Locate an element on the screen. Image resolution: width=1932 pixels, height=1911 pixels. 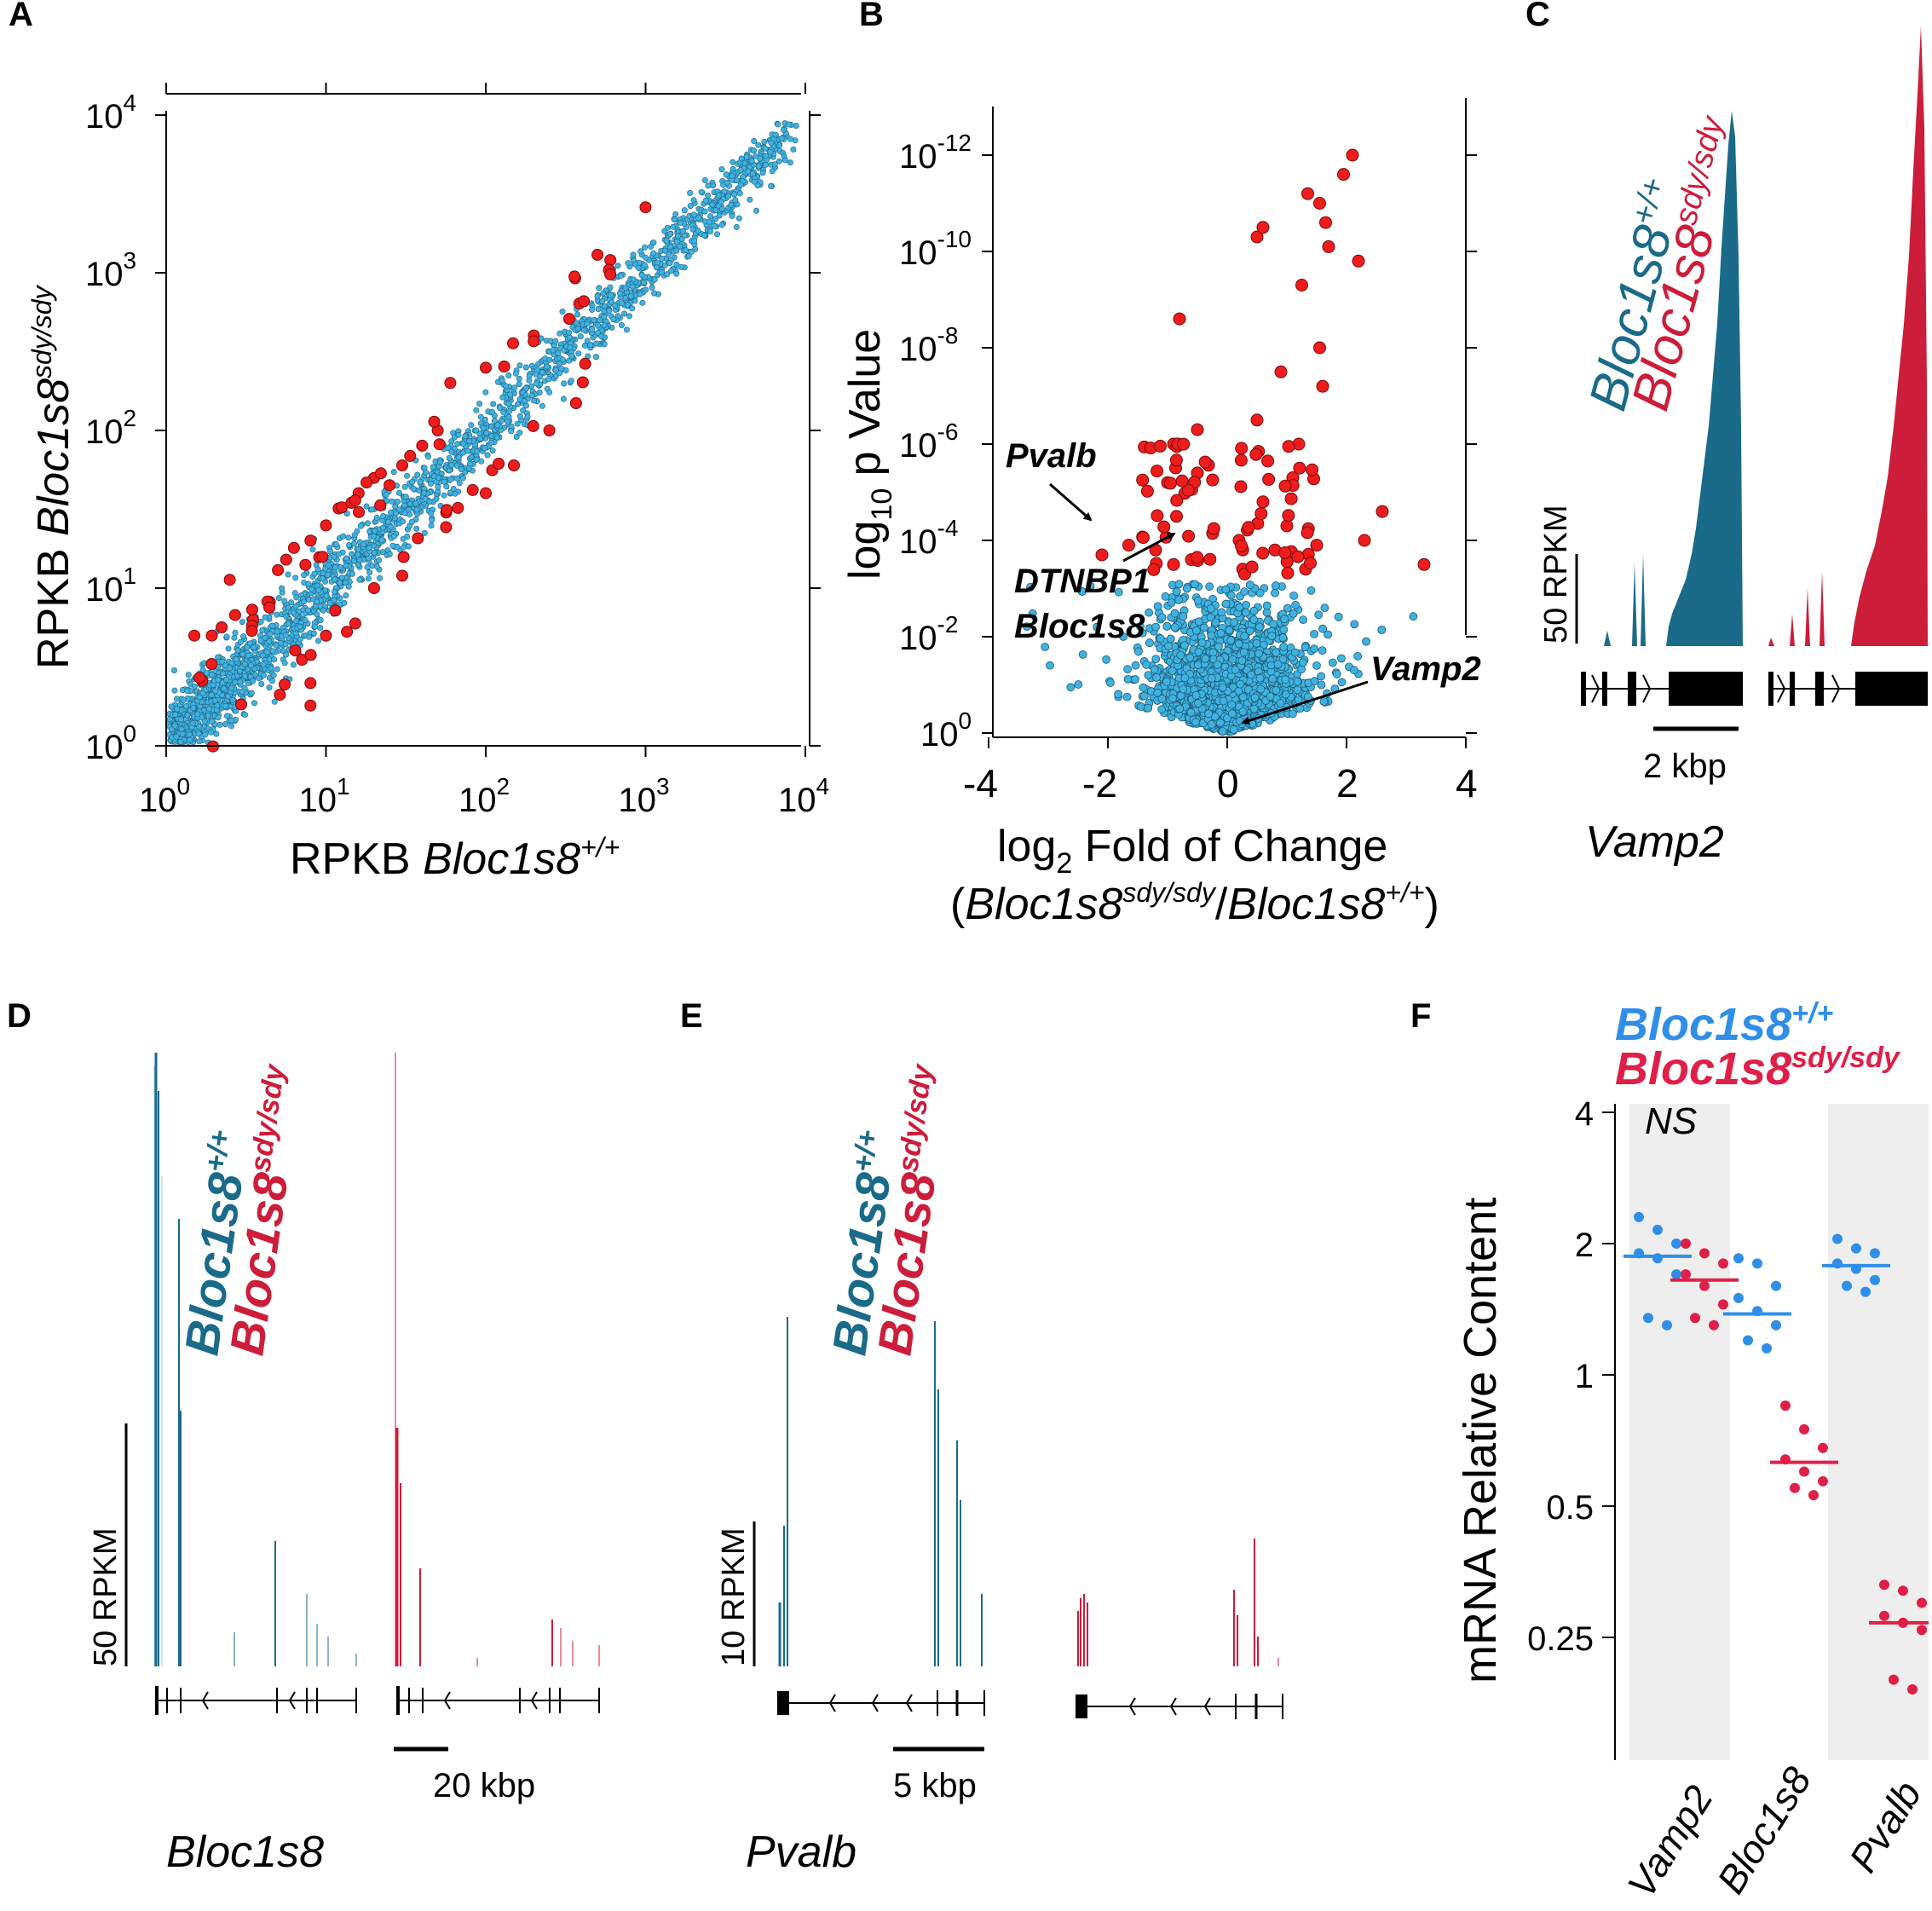
panel-label-b: B is located at coordinates (871, 16).